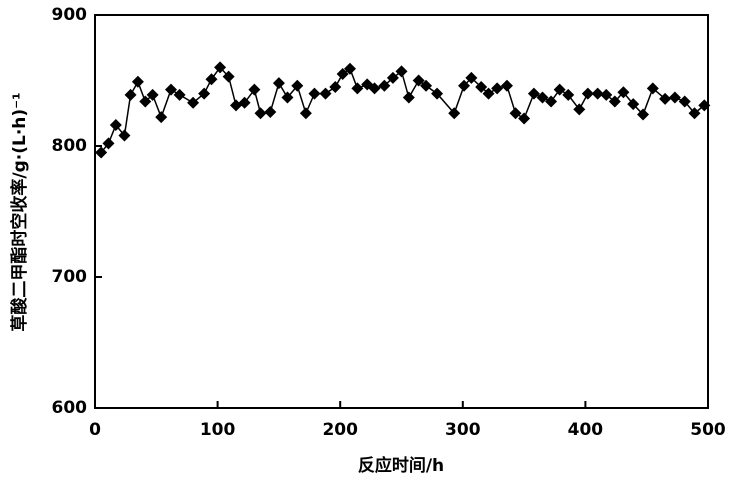  I want to click on y-tick-label: 900, so click(70, 15).